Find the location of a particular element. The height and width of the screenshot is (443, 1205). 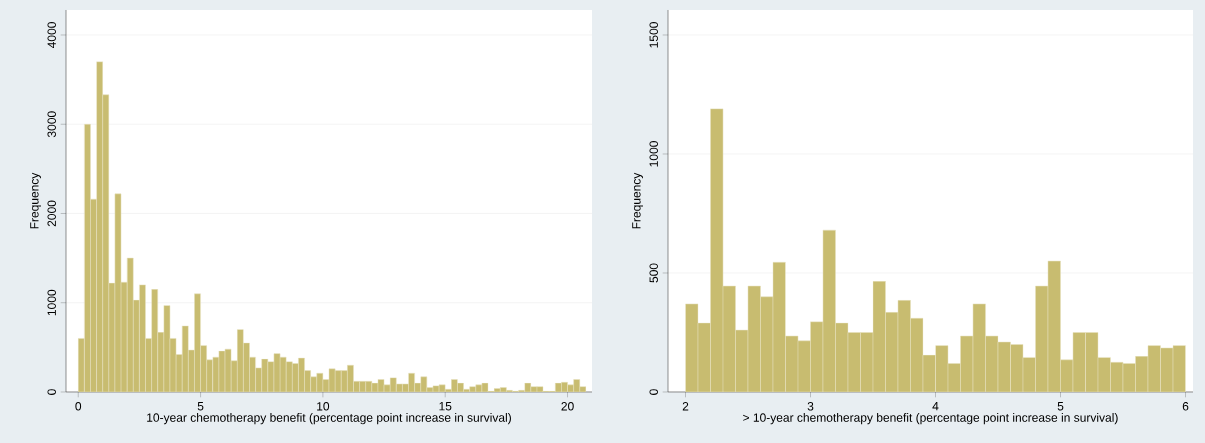

y-tick-label: 4000 is located at coordinates (51, 35).